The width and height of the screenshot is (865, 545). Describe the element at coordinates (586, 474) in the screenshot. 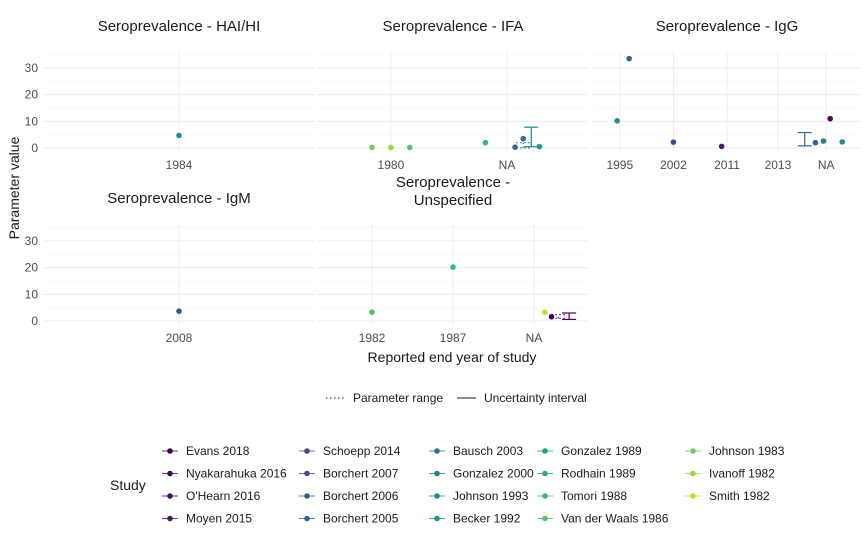

I see `legend-item-rodhain-1989: Rodhain 1989` at that location.